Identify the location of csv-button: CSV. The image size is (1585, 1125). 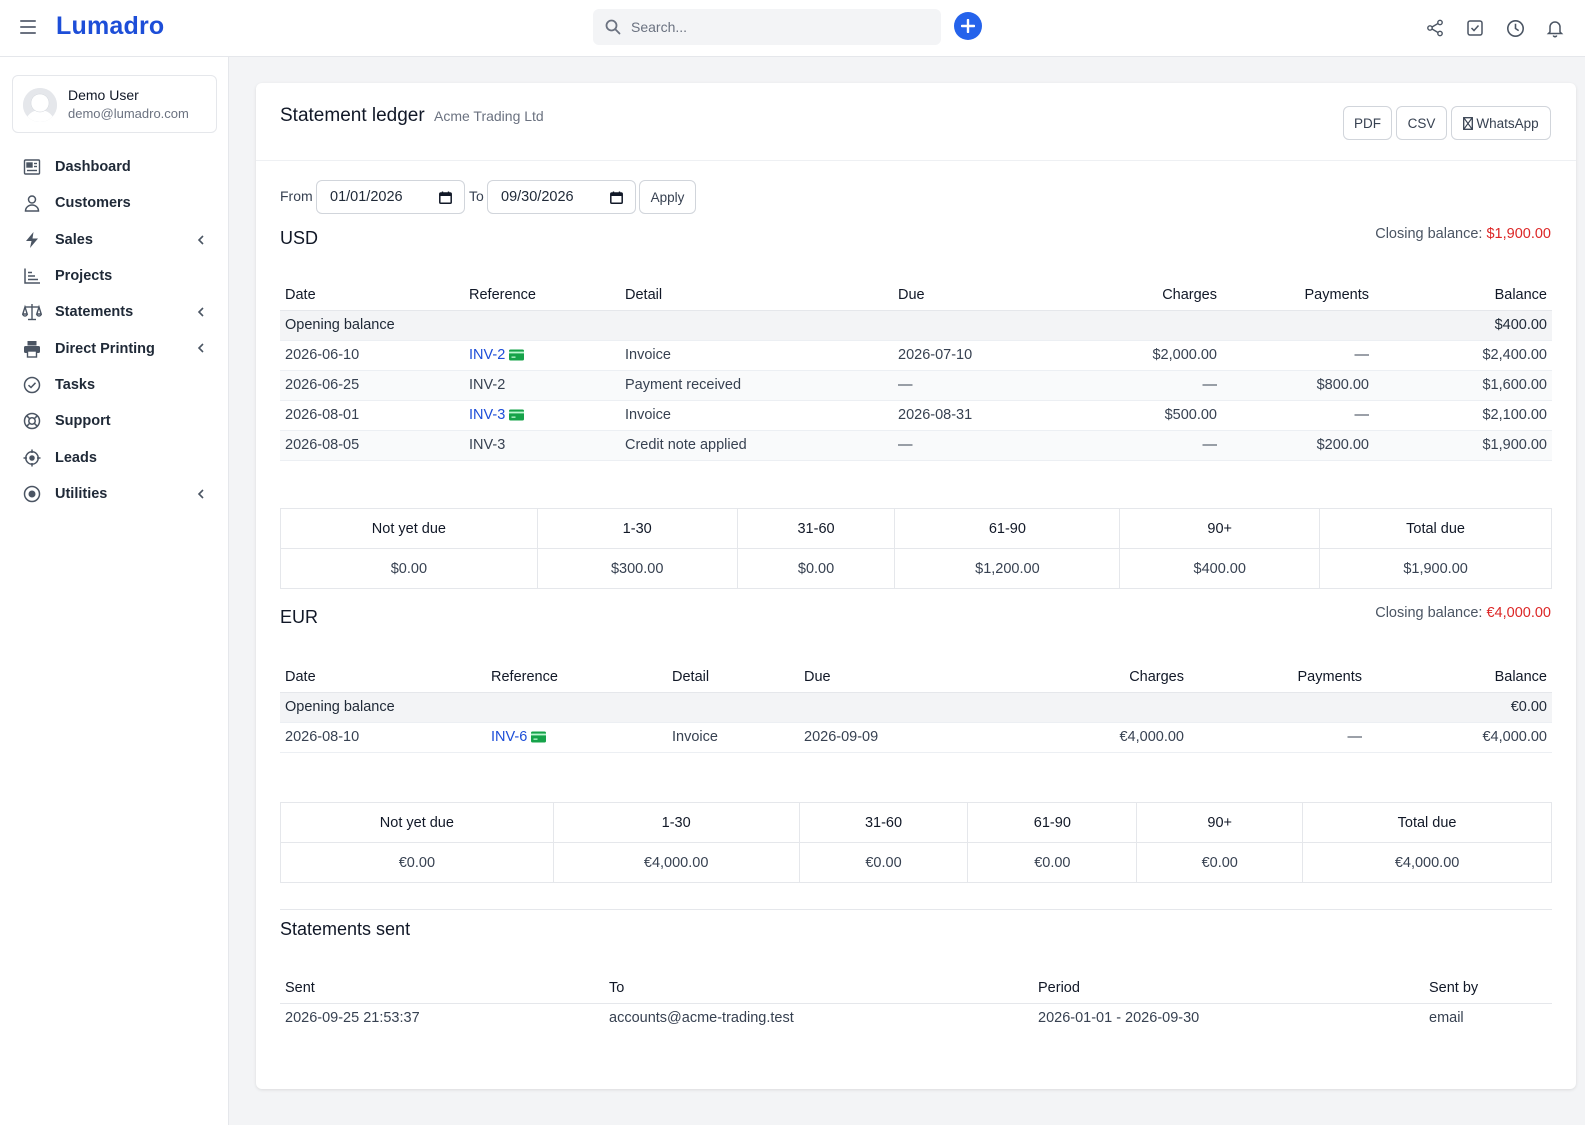
(1421, 123).